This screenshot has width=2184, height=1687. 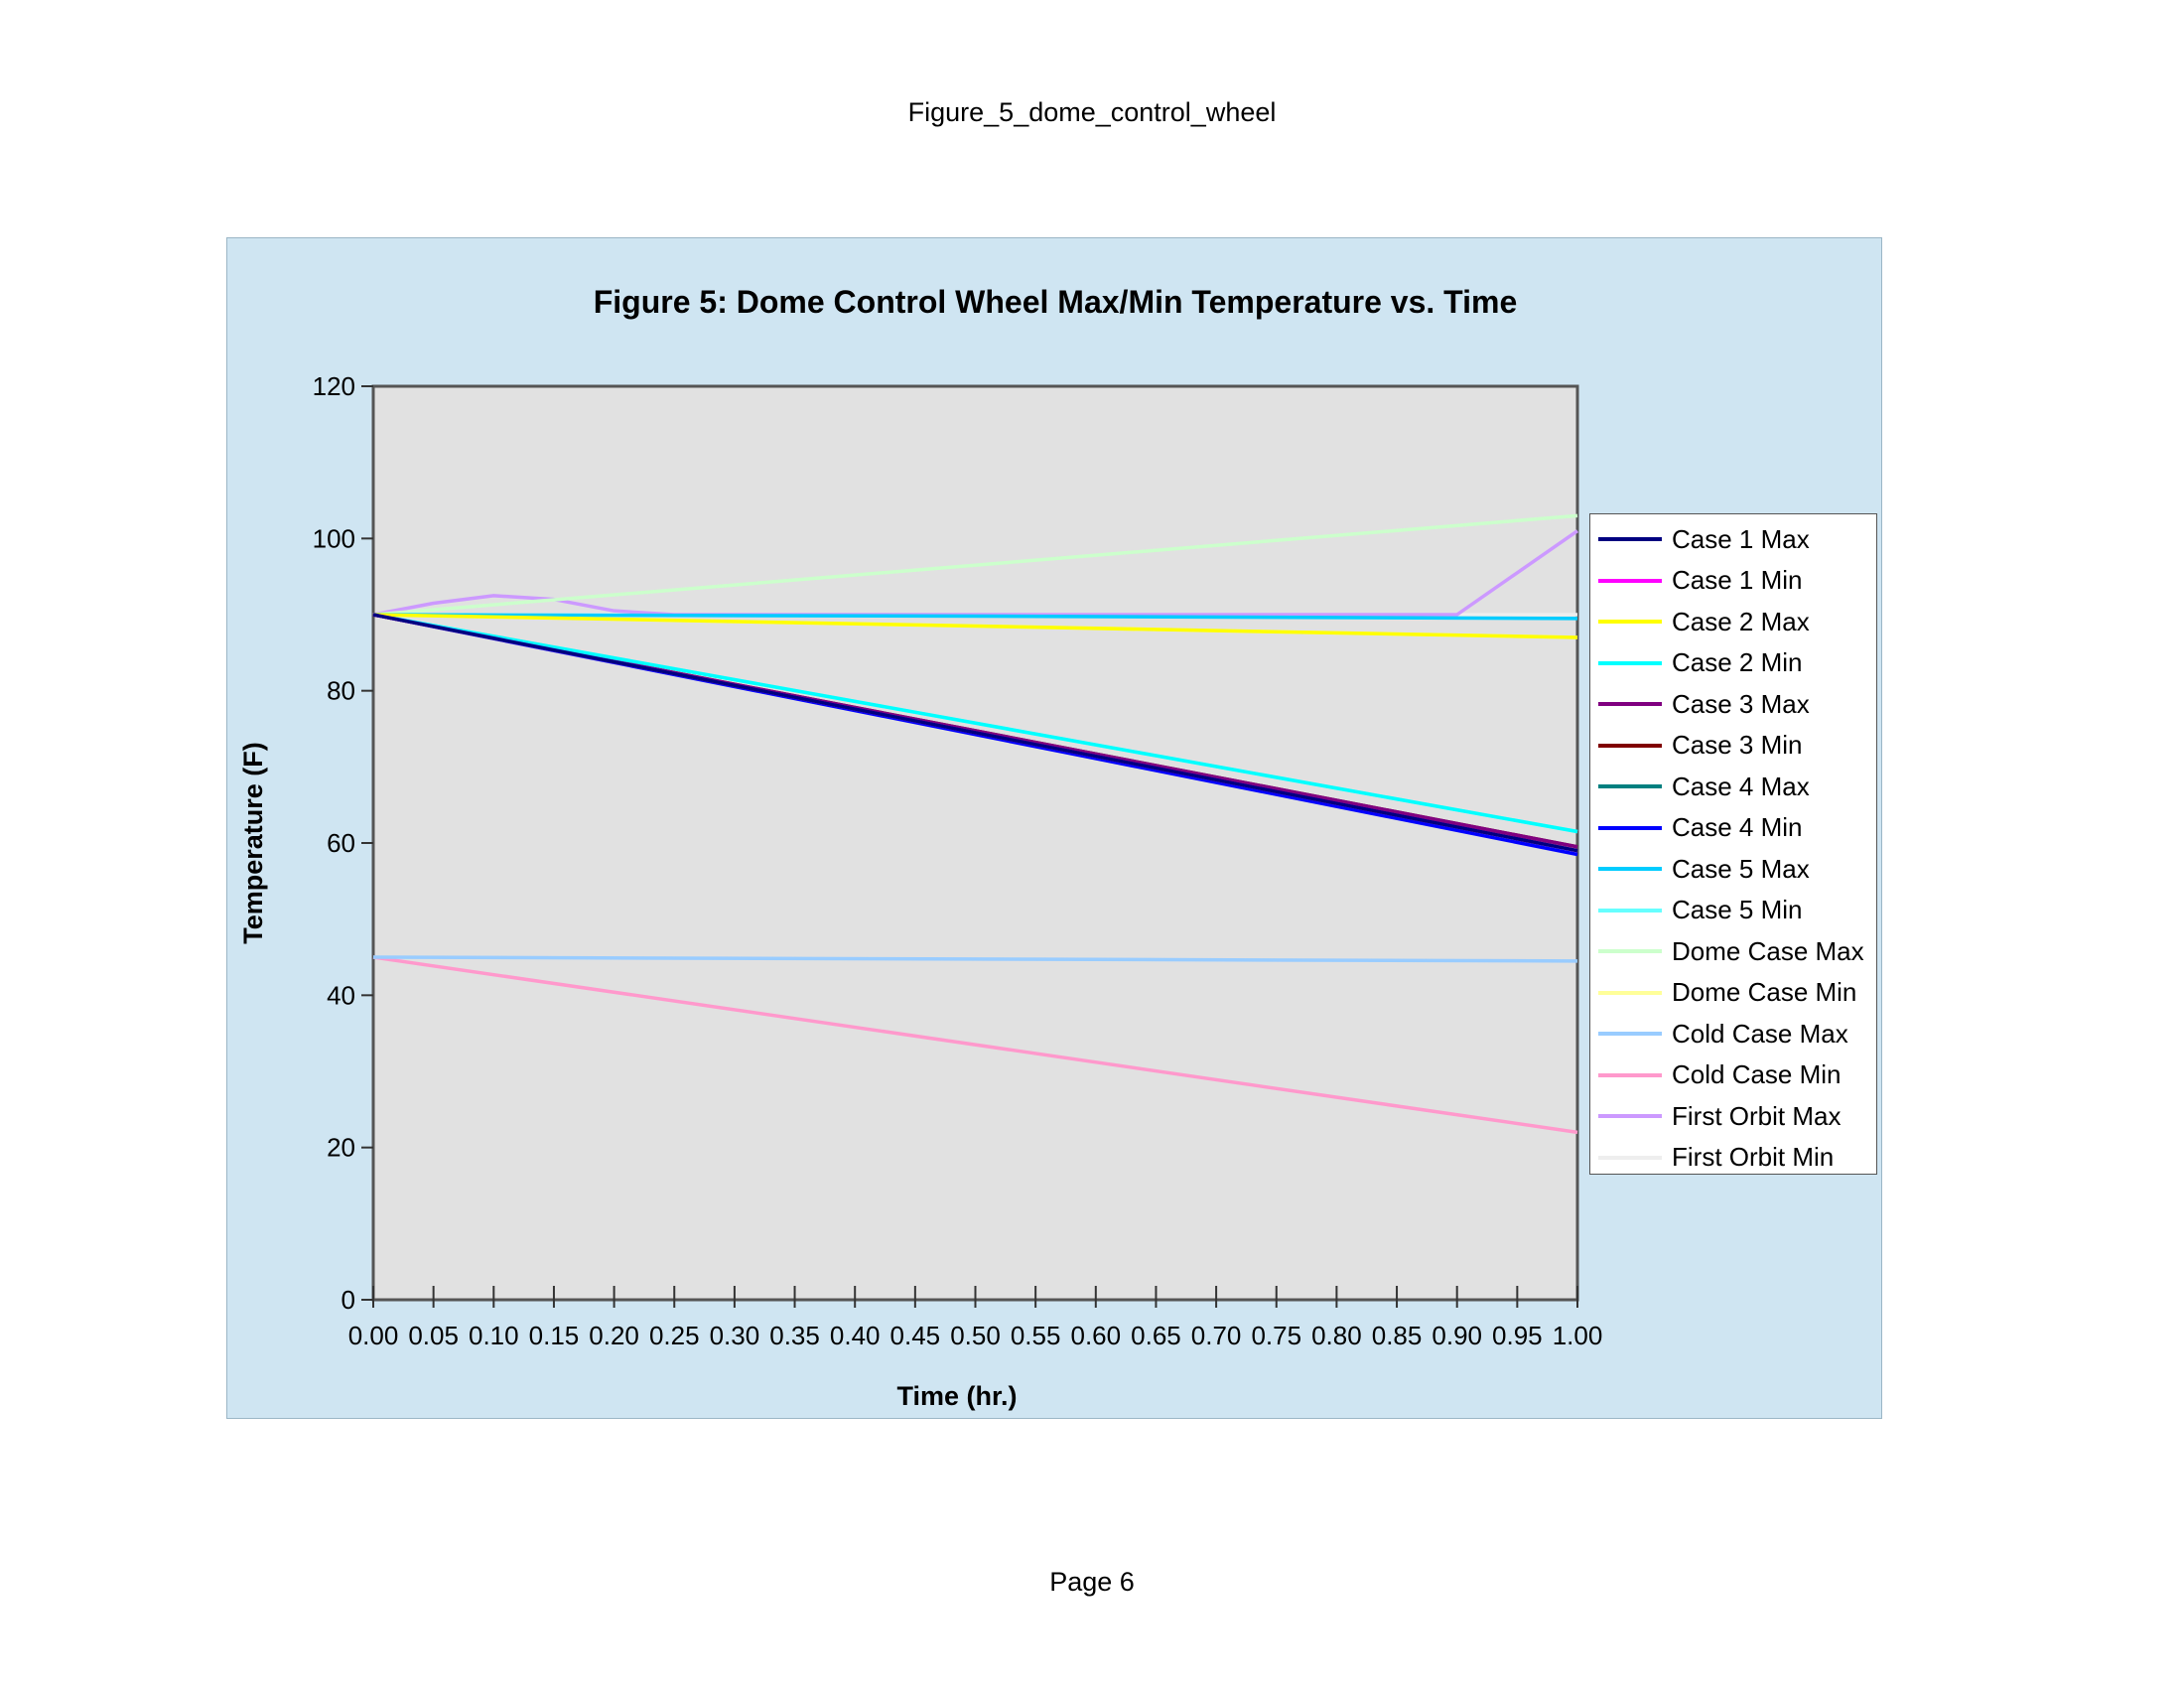 I want to click on x-tick-label: 0.80, so click(x=1336, y=1335).